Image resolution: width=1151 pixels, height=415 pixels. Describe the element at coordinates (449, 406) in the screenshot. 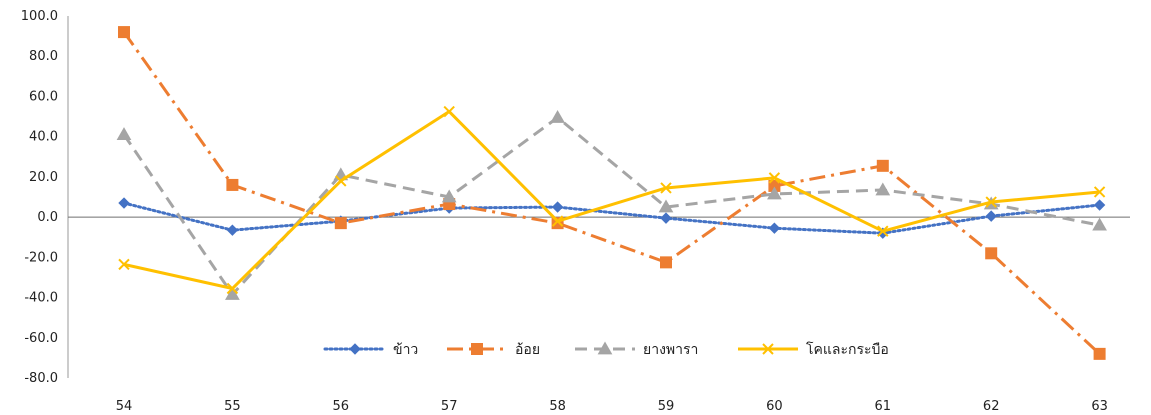

I see `x-tick-label: 57` at that location.